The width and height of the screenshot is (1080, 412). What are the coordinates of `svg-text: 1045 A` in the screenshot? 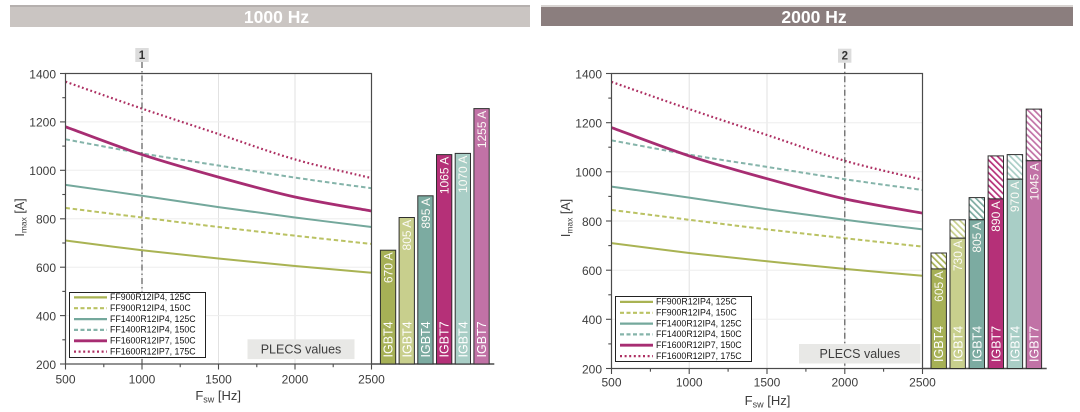 It's located at (1034, 181).